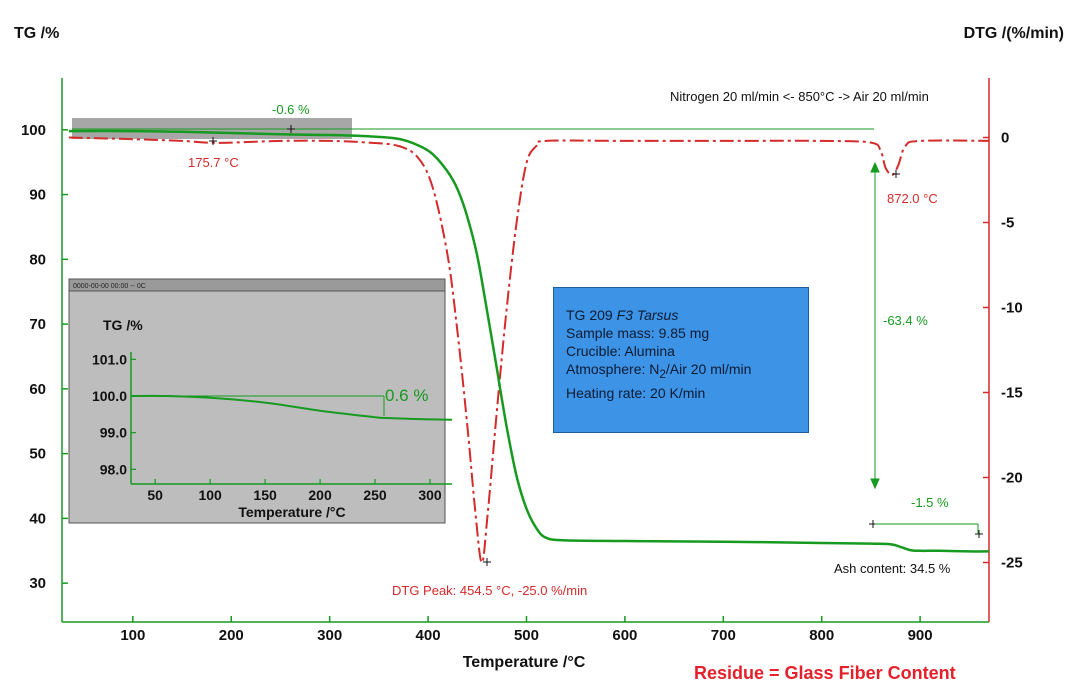  Describe the element at coordinates (231, 635) in the screenshot. I see `x-tick-label: 200` at that location.